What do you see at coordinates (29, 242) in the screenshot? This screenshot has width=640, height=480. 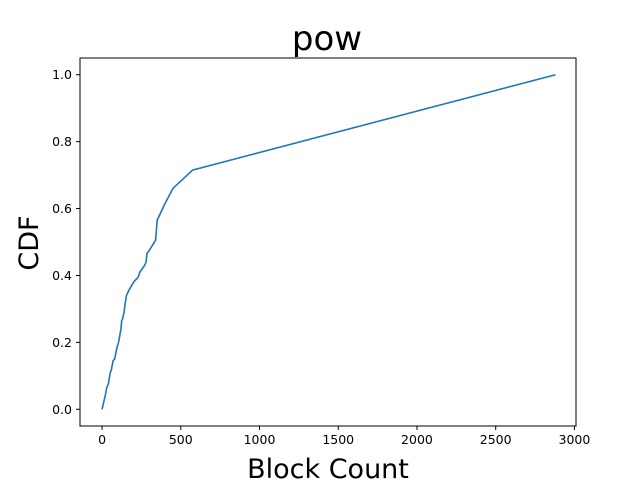 I see `y-axis-label: CDF` at bounding box center [29, 242].